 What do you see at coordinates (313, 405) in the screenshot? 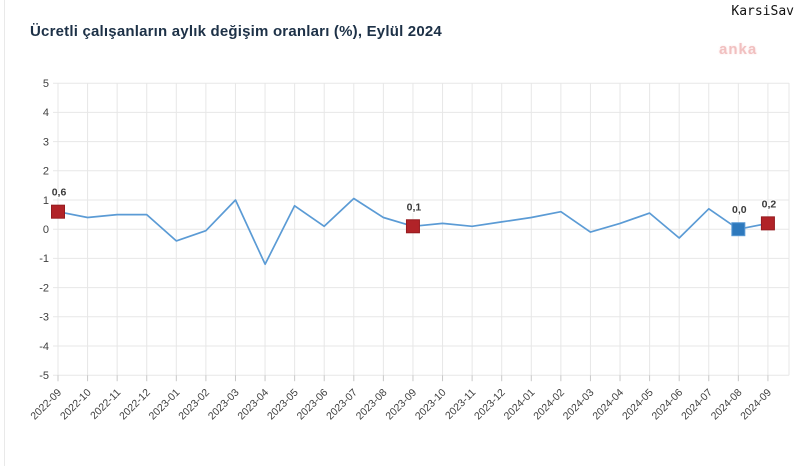
I see `x-tick-label: 2023-06` at bounding box center [313, 405].